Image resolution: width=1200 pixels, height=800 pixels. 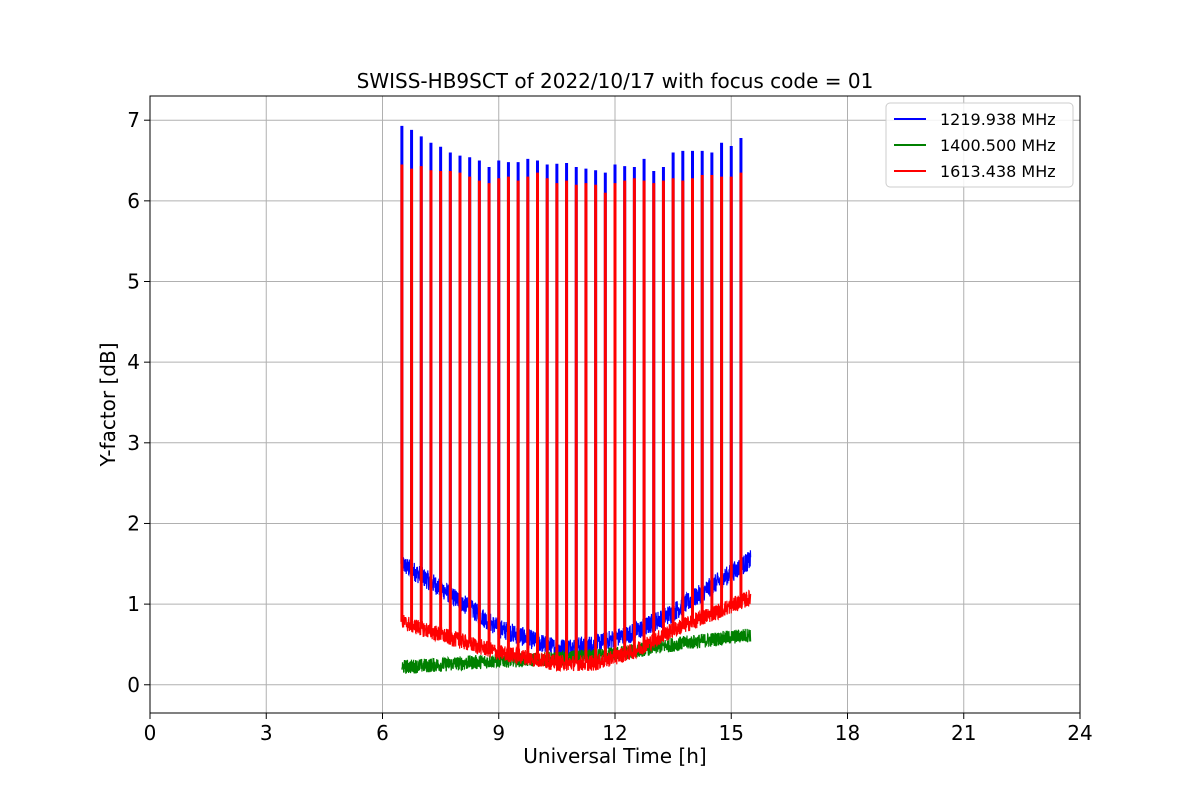 What do you see at coordinates (133, 685) in the screenshot?
I see `y-tick-label: 0` at bounding box center [133, 685].